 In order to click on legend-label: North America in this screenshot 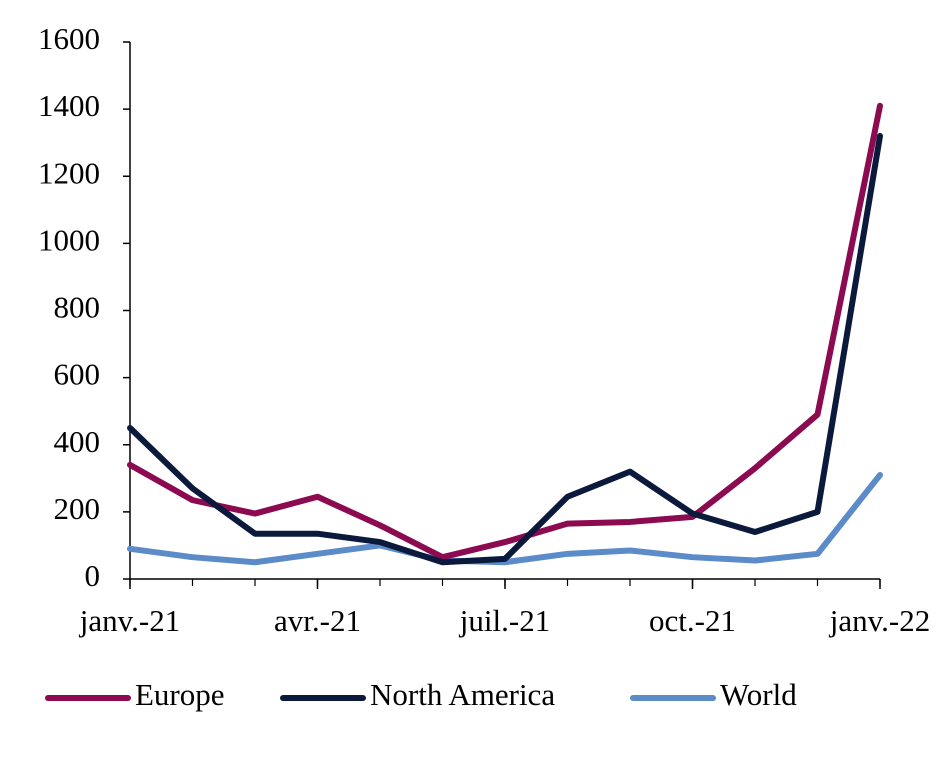, I will do `click(462, 694)`.